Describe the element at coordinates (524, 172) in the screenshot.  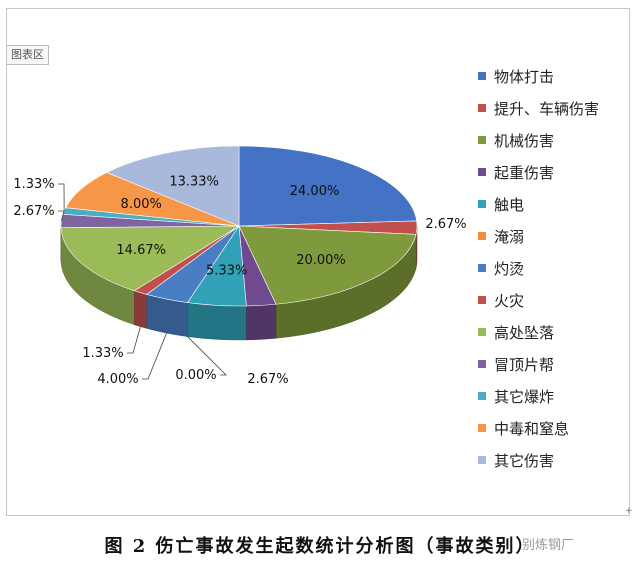
I see `legend-label-3: 起重伤害` at that location.